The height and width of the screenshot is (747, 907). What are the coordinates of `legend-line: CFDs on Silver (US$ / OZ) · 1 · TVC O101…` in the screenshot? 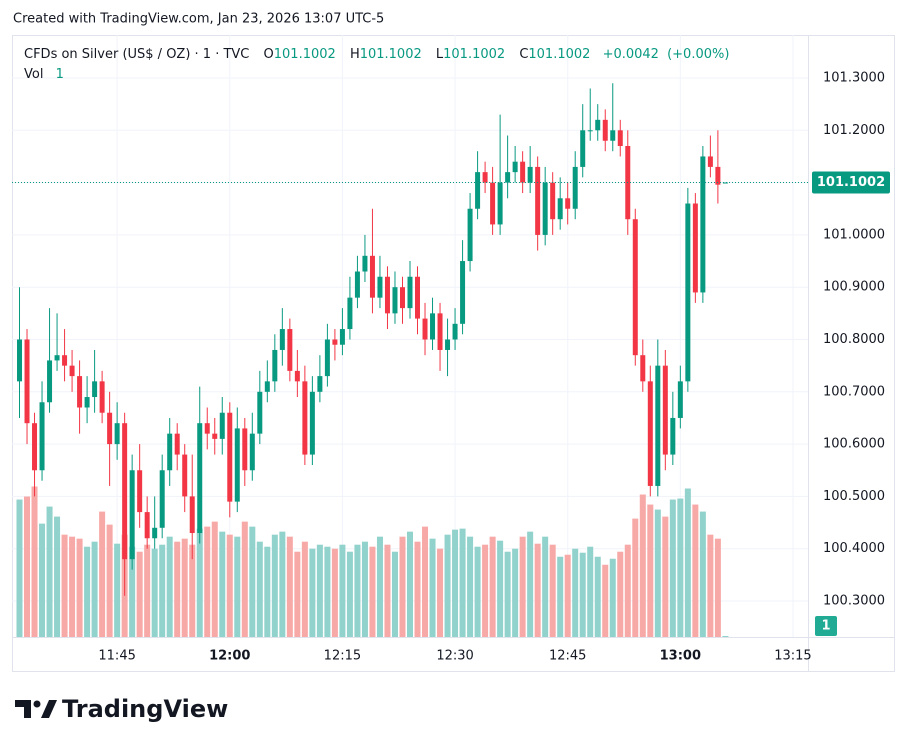 It's located at (376, 54).